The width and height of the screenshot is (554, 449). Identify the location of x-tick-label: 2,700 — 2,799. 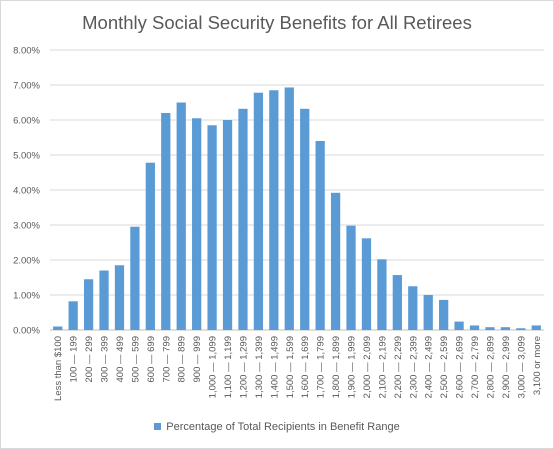
(475, 367).